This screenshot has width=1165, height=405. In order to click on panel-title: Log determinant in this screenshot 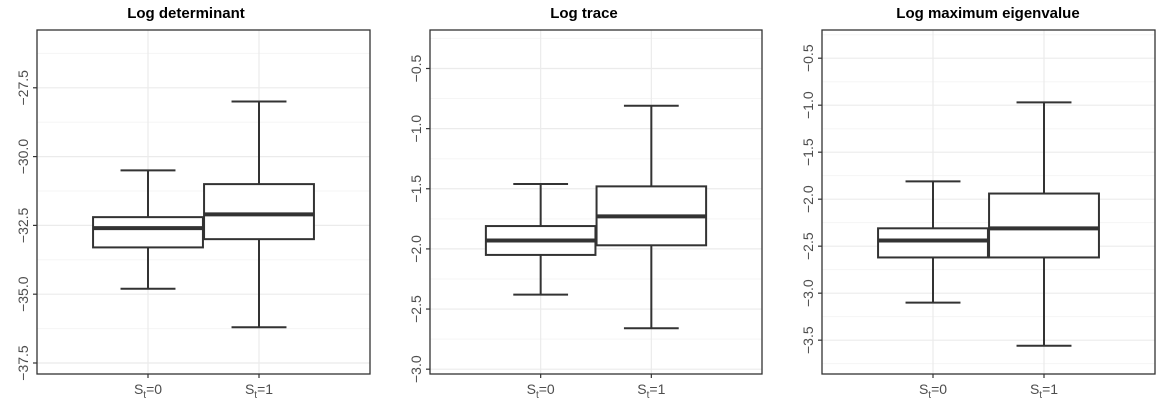, I will do `click(186, 13)`.